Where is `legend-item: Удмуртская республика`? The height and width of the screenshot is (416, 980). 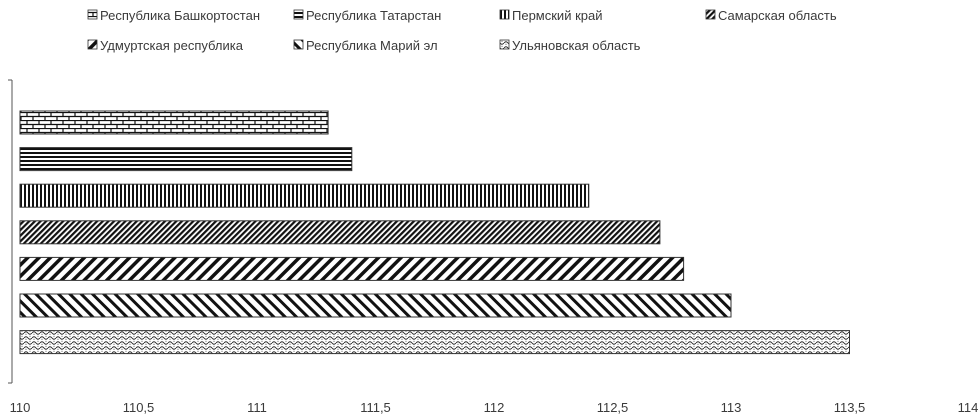
legend-item: Удмуртская республика is located at coordinates (165, 45).